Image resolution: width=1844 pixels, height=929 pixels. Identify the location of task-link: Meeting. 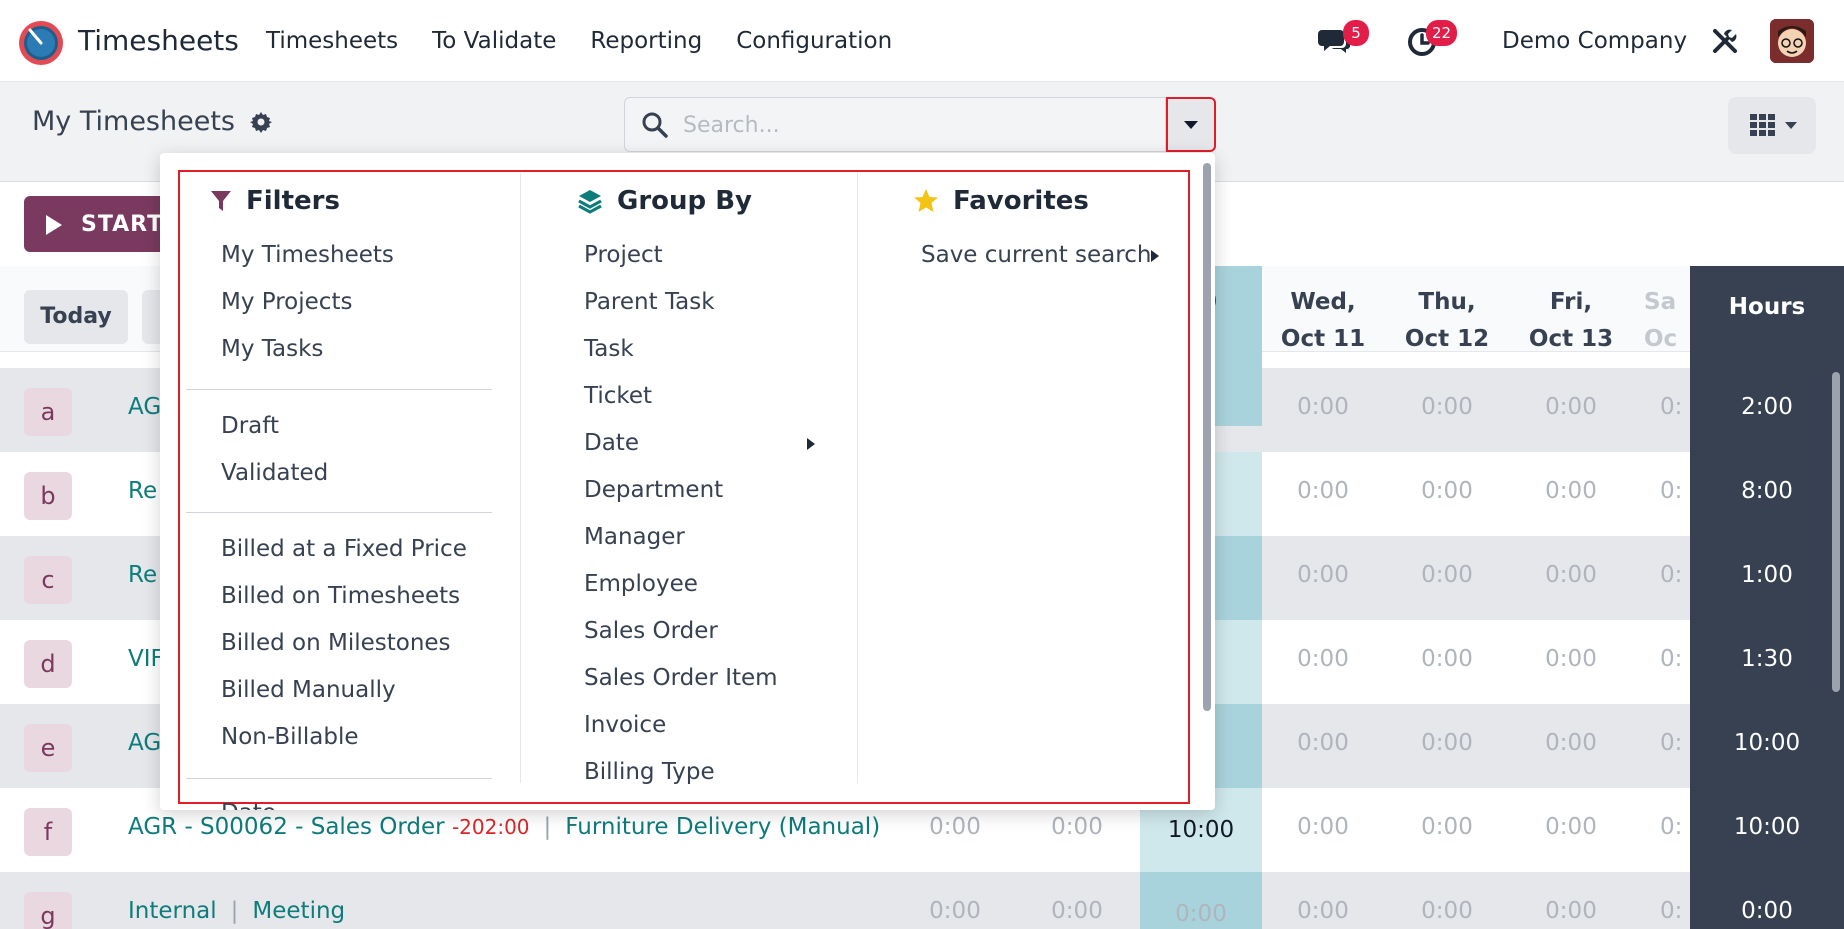
(299, 911).